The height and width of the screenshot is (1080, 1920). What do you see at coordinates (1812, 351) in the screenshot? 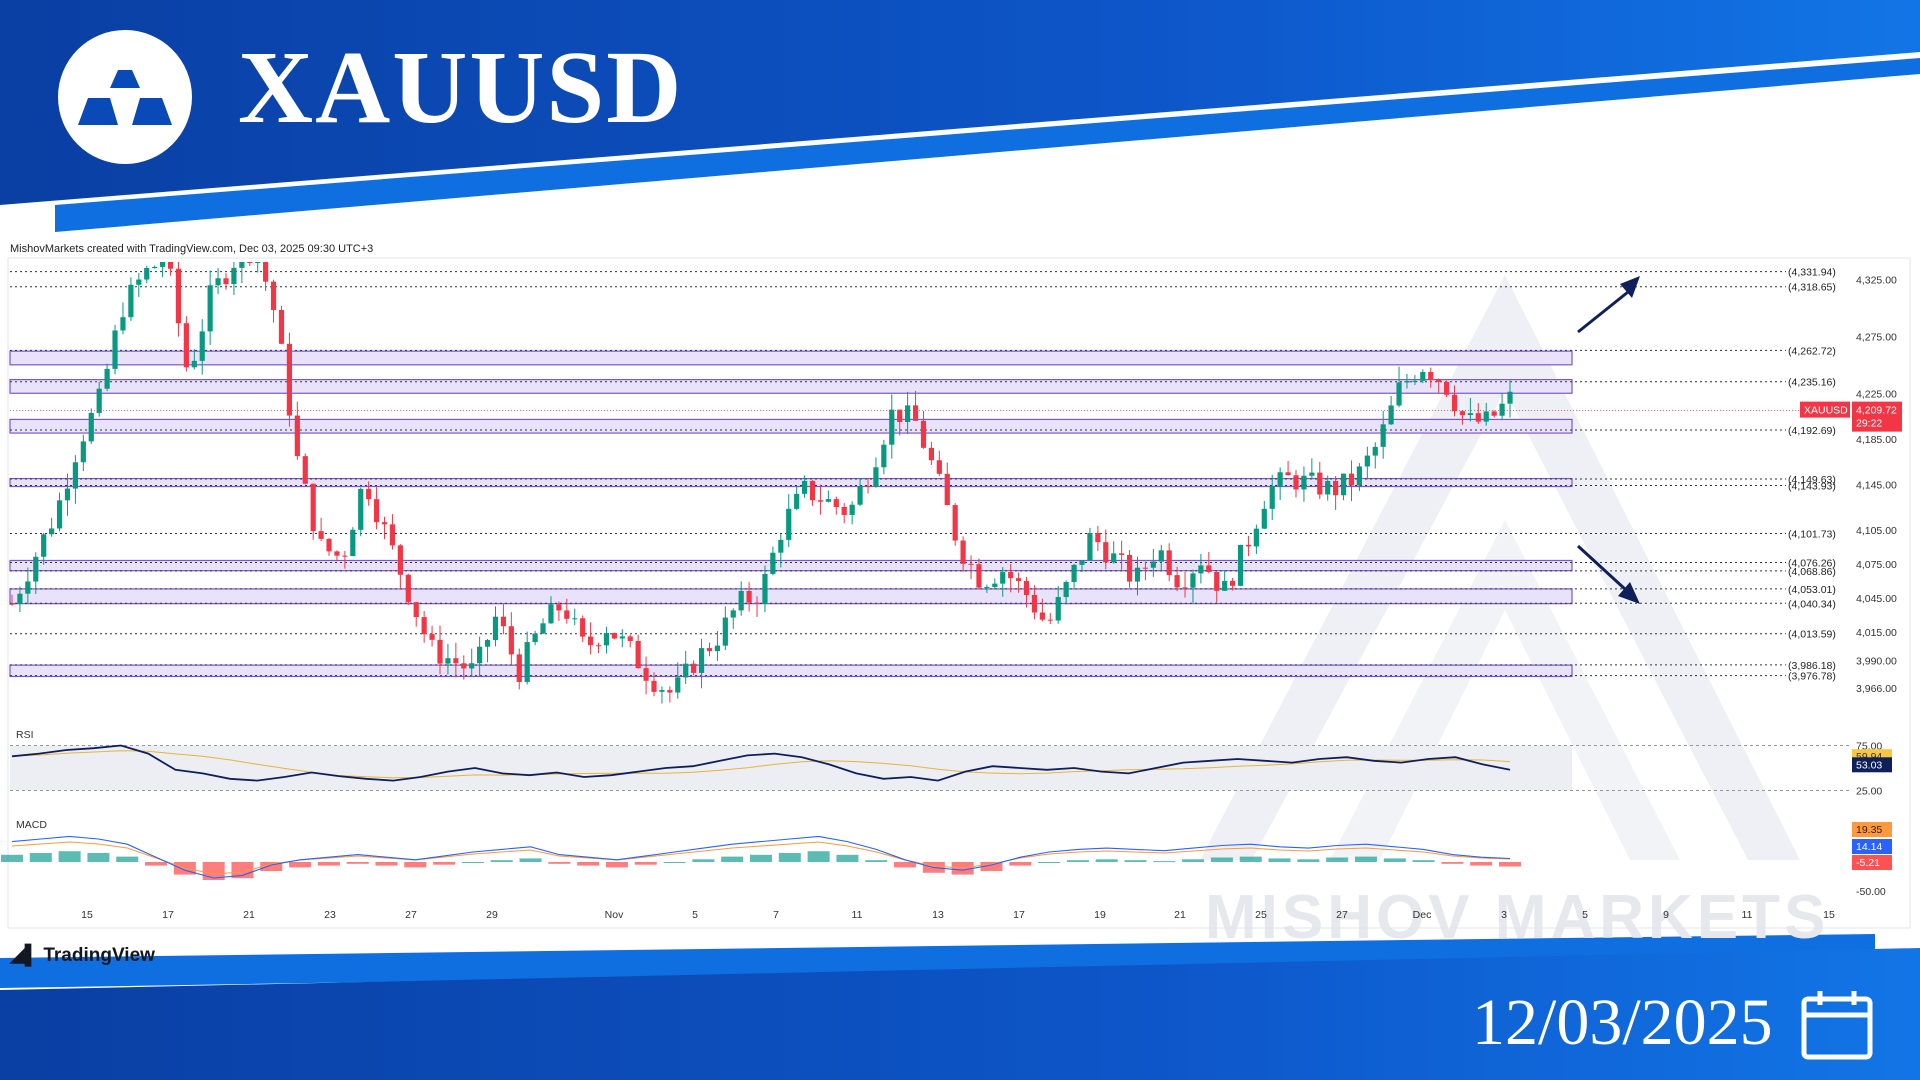
I see `level-label: (4,262.72)` at bounding box center [1812, 351].